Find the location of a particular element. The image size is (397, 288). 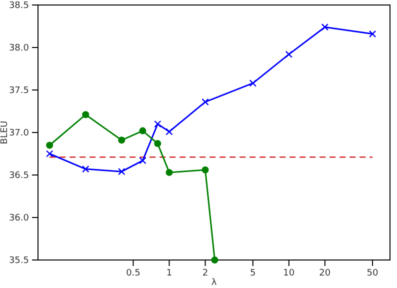

x-tick-label: 0.5 is located at coordinates (133, 273).